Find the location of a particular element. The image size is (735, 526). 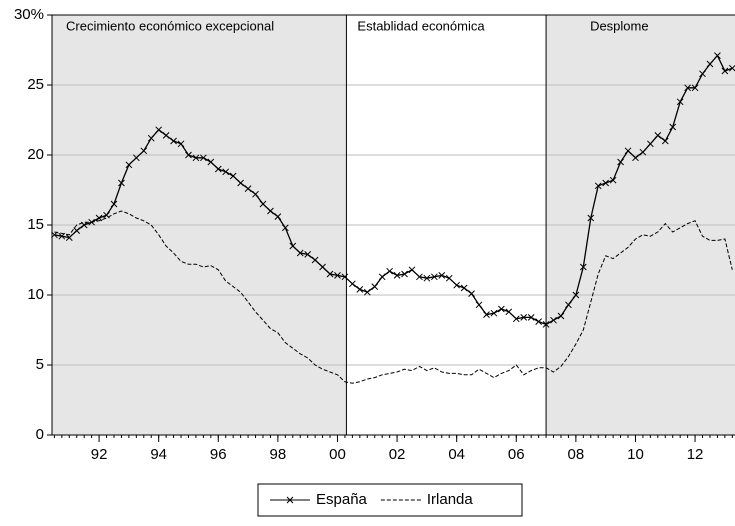

y-tick-label: 5 is located at coordinates (40, 364).